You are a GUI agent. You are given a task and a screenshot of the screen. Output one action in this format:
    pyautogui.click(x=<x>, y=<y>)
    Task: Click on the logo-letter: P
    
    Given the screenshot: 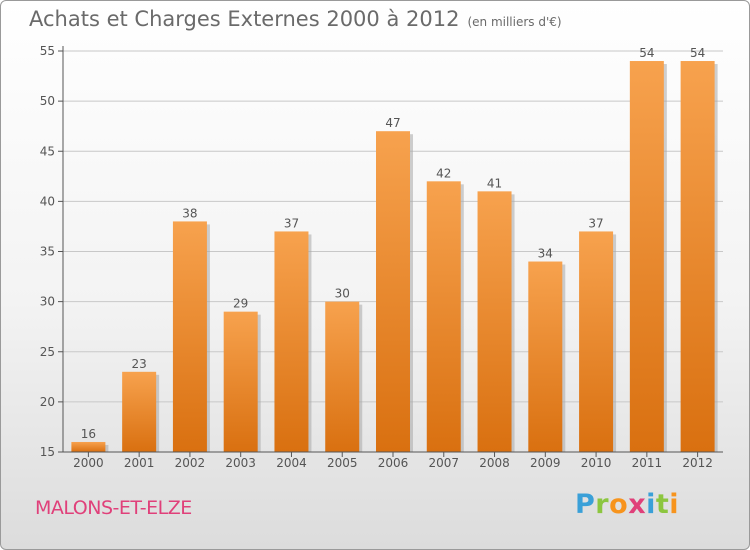 What is the action you would take?
    pyautogui.click(x=585, y=504)
    